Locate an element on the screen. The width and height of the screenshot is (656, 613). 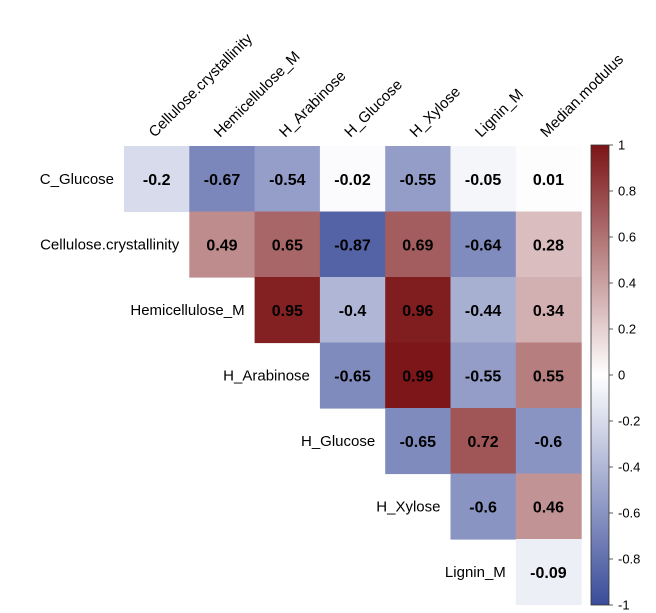
row-label: H_Arabinose is located at coordinates (266, 375).